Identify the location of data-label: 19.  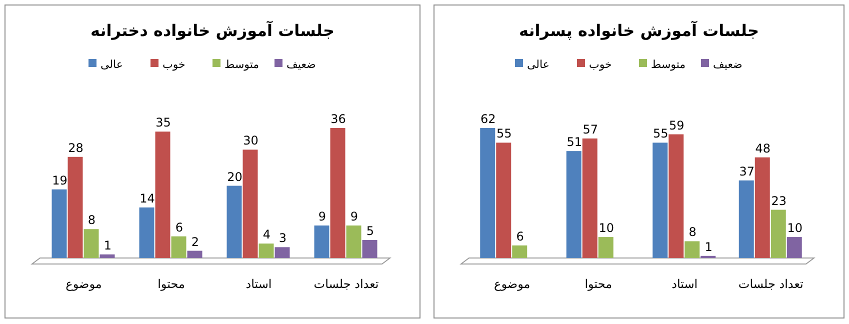
(60, 180).